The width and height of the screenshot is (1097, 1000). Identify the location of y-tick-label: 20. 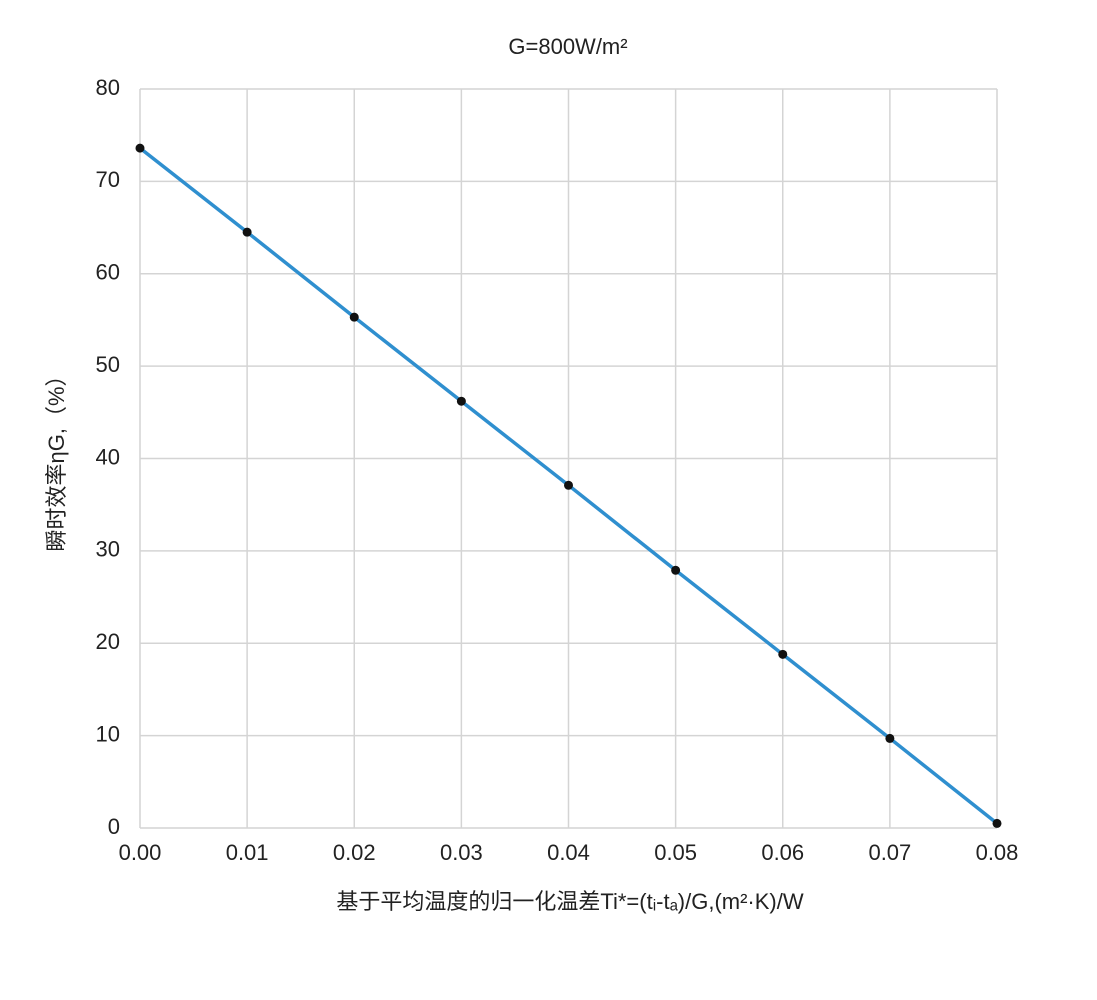
(108, 641).